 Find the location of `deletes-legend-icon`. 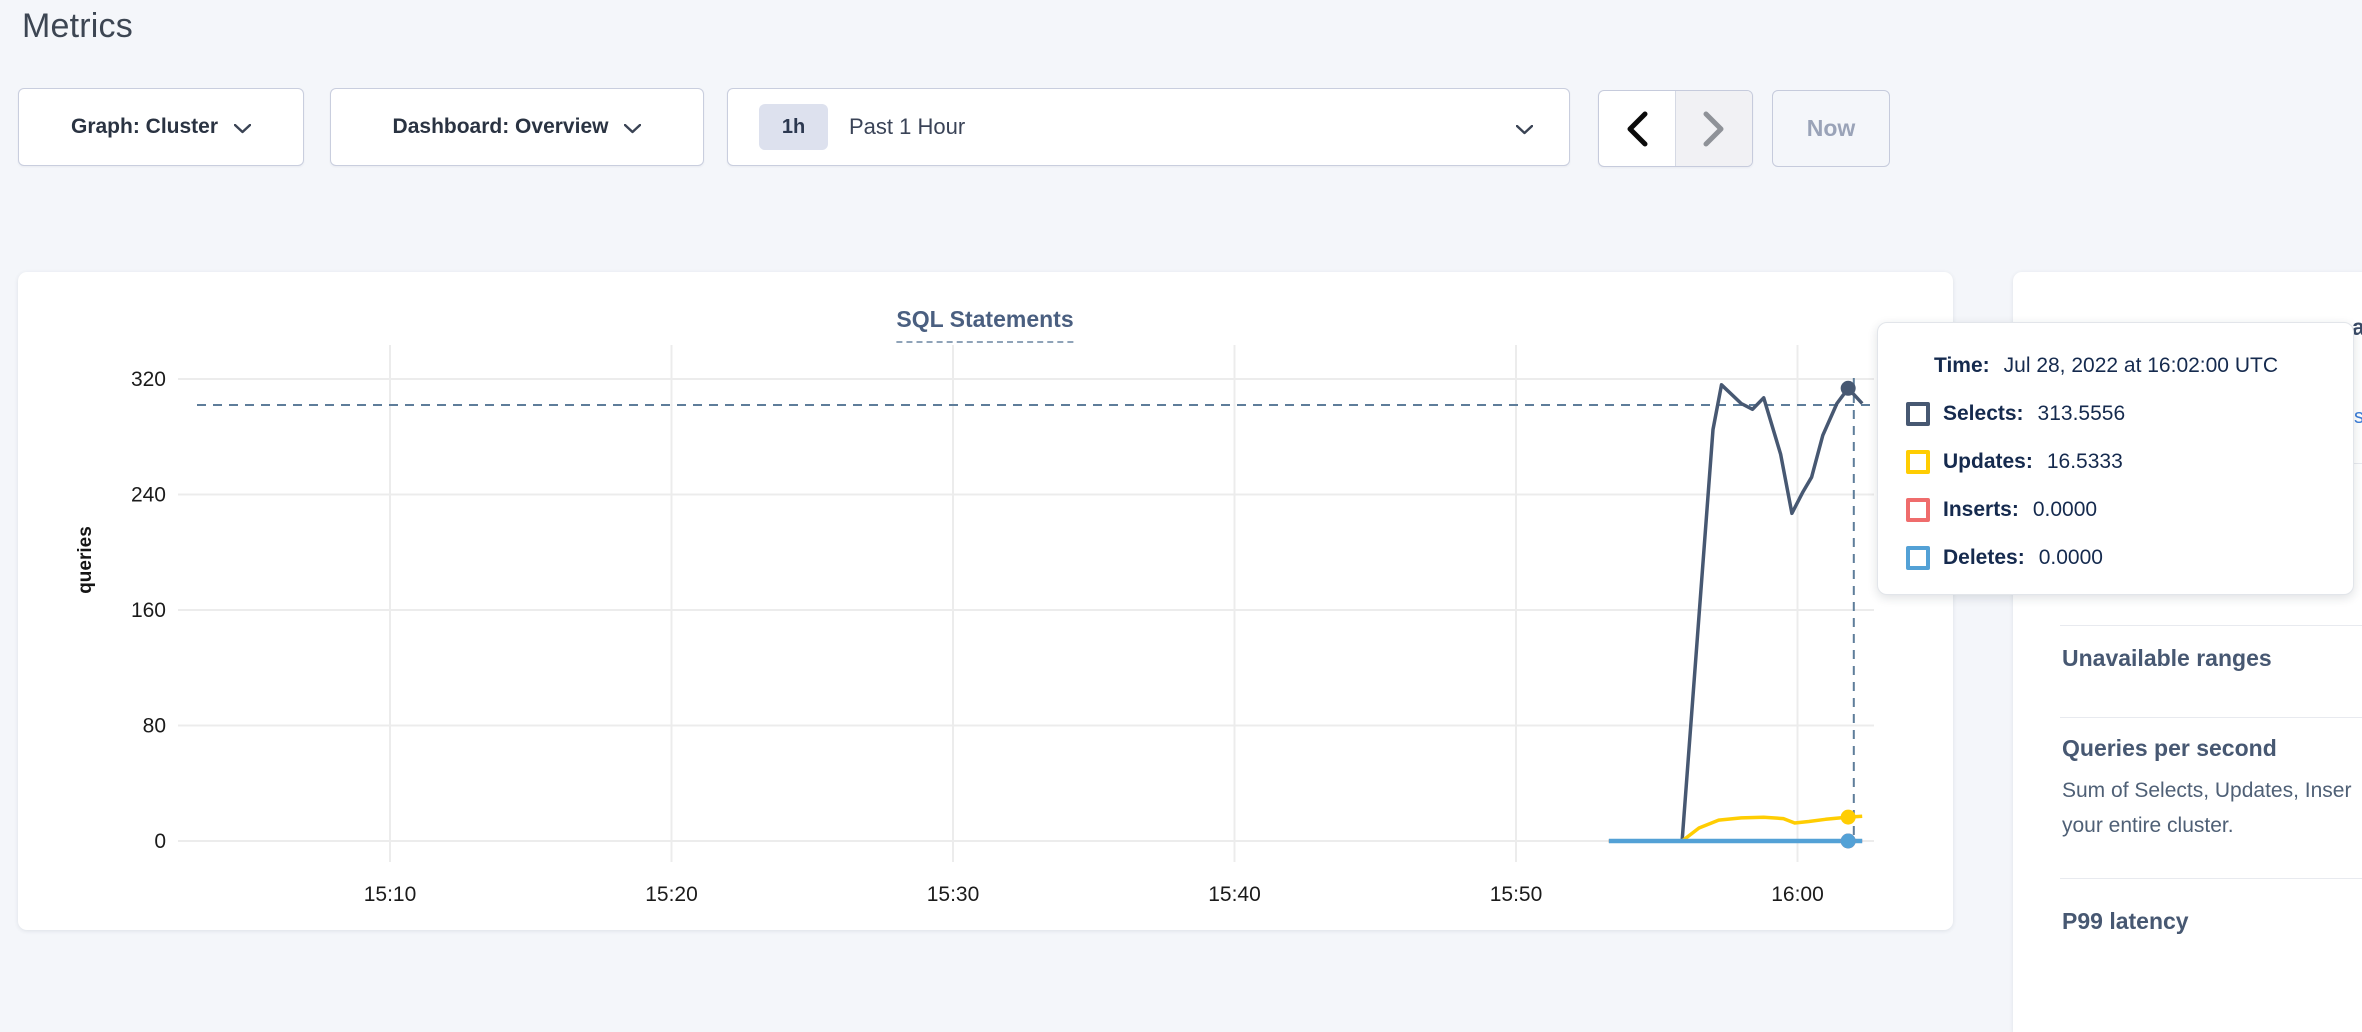

deletes-legend-icon is located at coordinates (1918, 558).